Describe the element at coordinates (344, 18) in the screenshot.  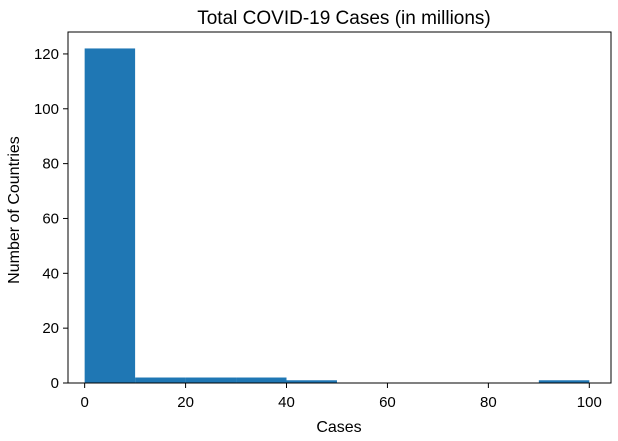
I see `chart-title: Total COVID-19 Cases (in millions)` at that location.